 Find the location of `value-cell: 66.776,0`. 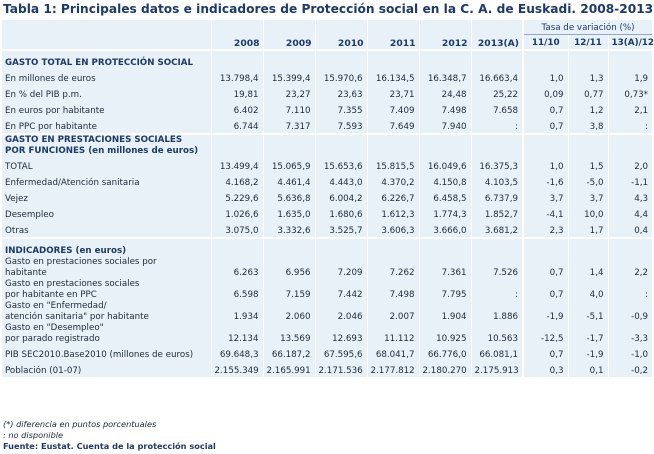

value-cell: 66.776,0 is located at coordinates (444, 353).